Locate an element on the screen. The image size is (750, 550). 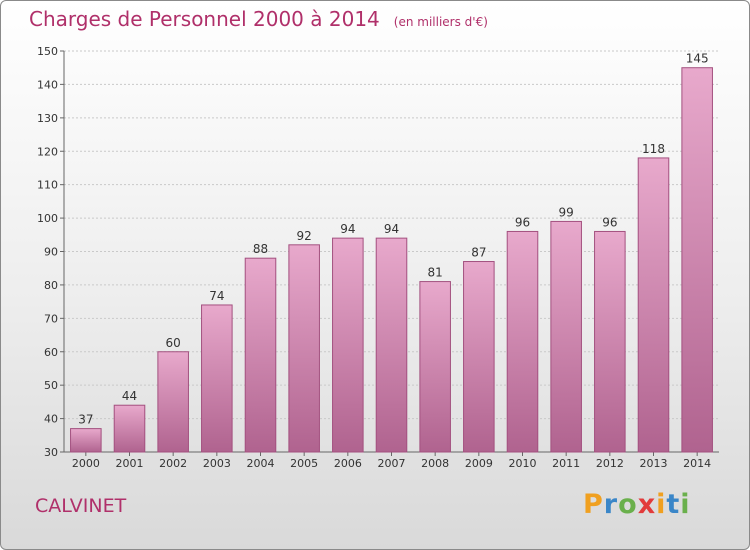
y-tick-label: 50 is located at coordinates (51, 385).